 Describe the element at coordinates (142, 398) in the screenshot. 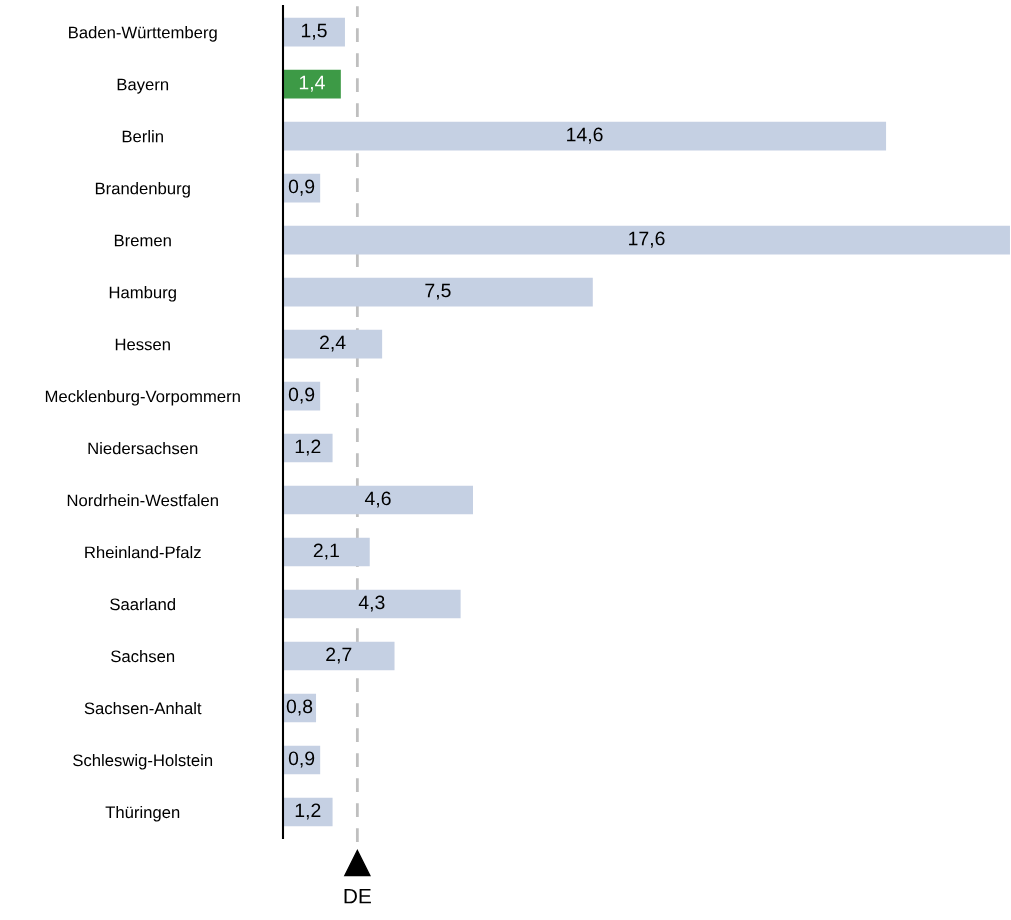

I see `y-tick-label: Mecklenburg-Vorpommern` at that location.